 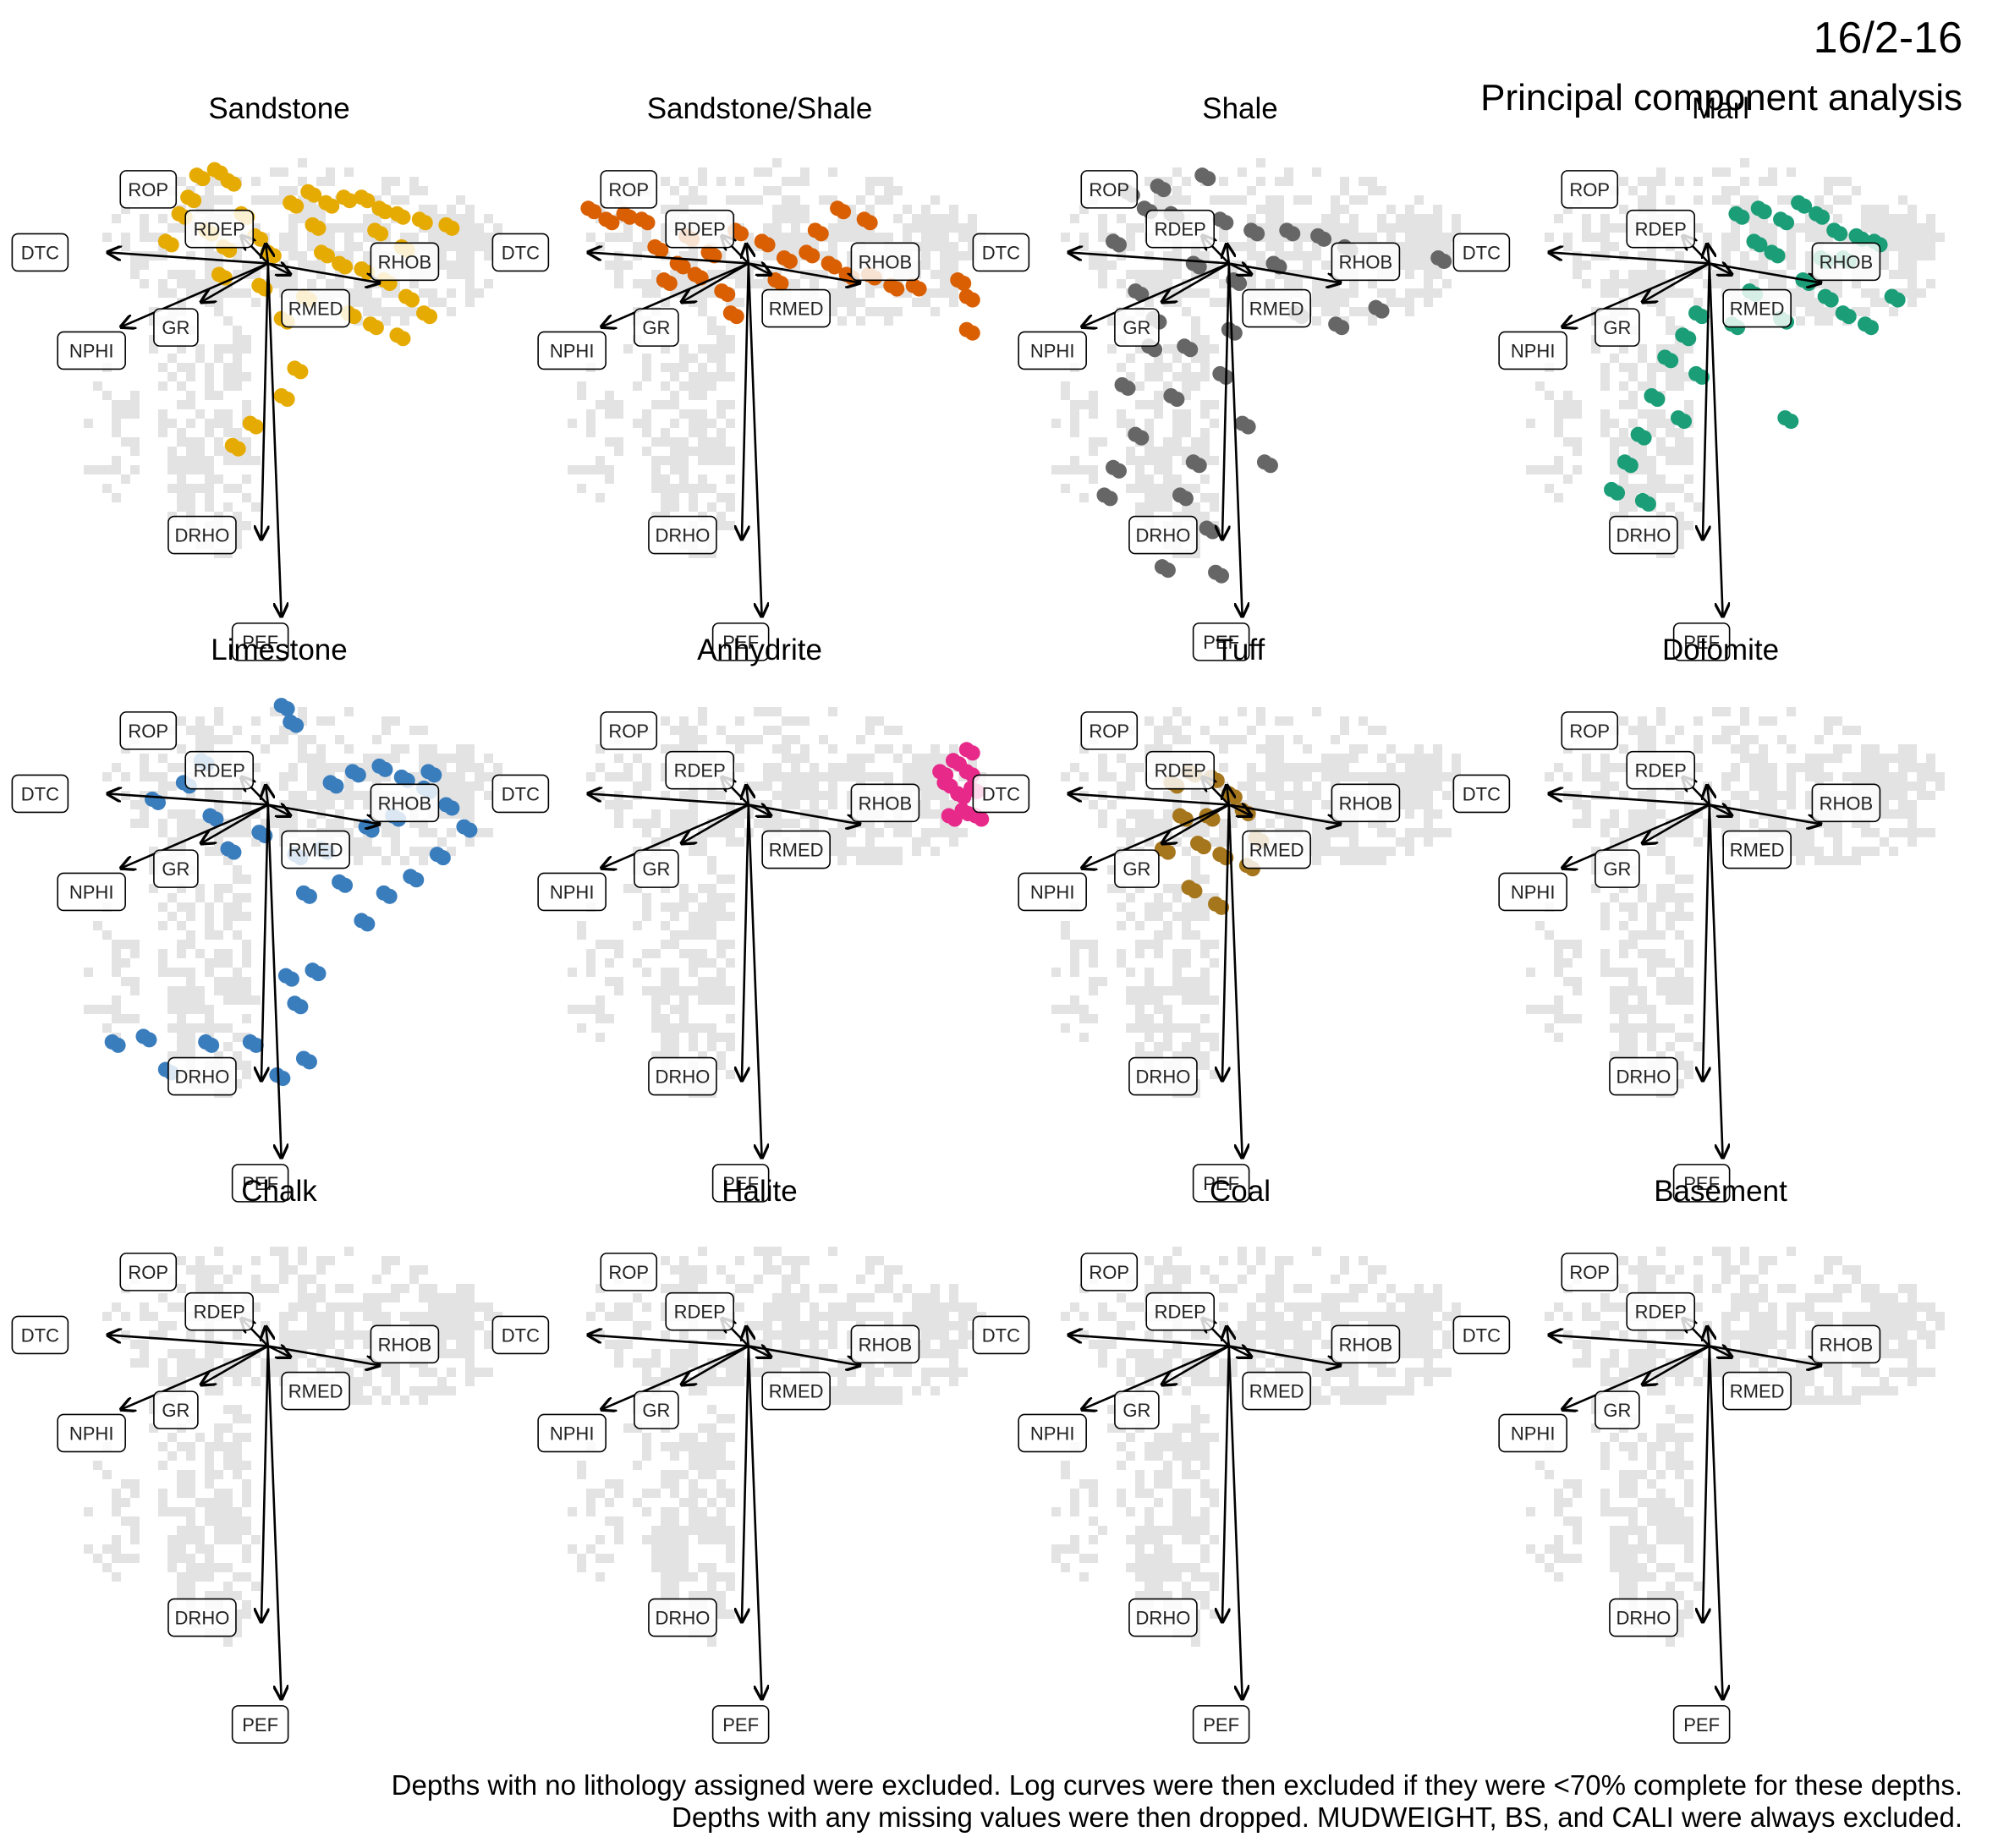 I want to click on label-pef: PEF, so click(x=740, y=642).